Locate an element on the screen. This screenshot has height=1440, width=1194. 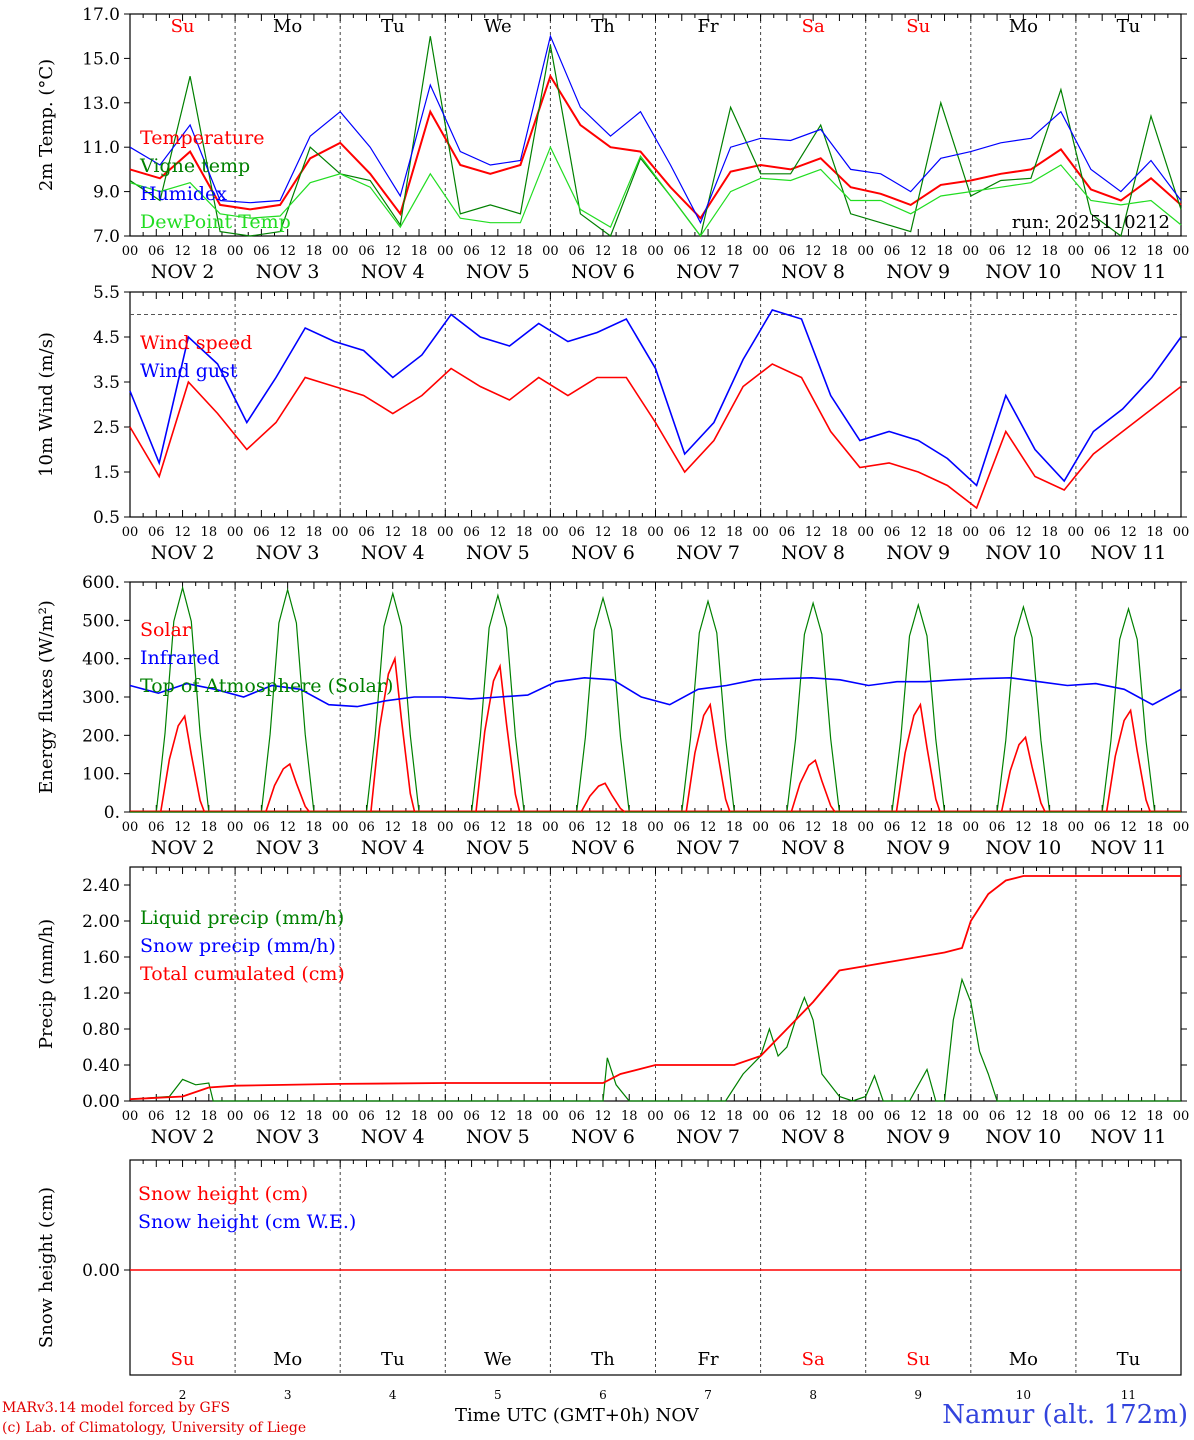
legend-entry: Humidex is located at coordinates (183, 194).